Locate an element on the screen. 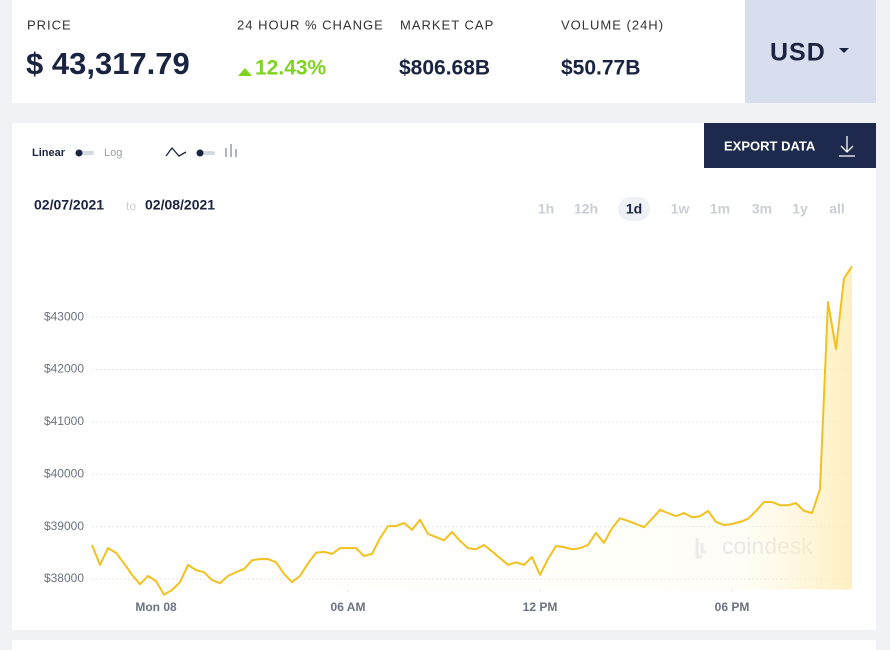 The height and width of the screenshot is (650, 890). type-toggle-knob is located at coordinates (200, 153).